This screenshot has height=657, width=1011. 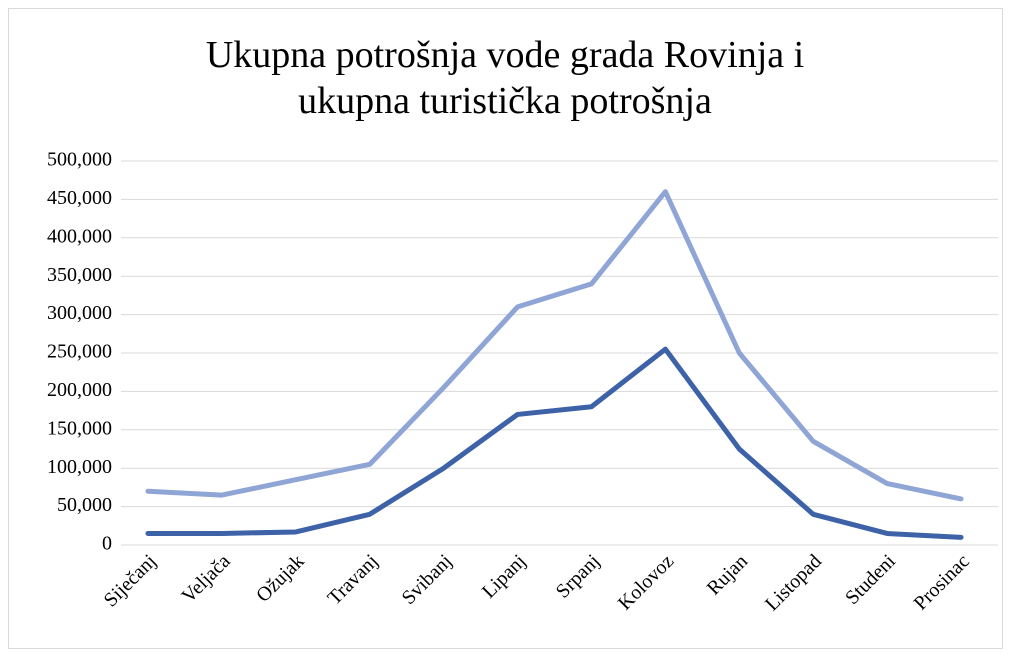 What do you see at coordinates (79, 160) in the screenshot?
I see `y-tick-label: 500,000` at bounding box center [79, 160].